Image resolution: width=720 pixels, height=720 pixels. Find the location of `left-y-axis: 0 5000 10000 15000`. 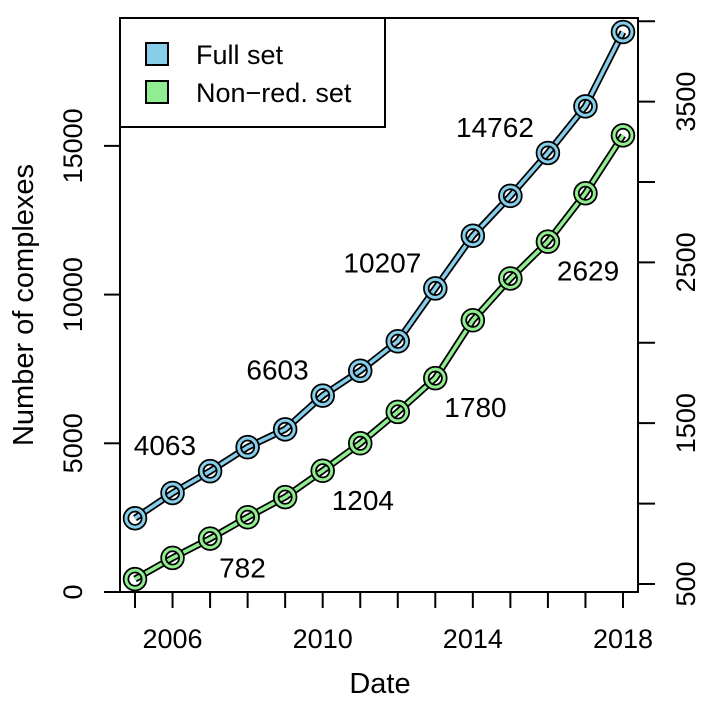

left-y-axis: 0 5000 10000 15000 is located at coordinates (89, 354).